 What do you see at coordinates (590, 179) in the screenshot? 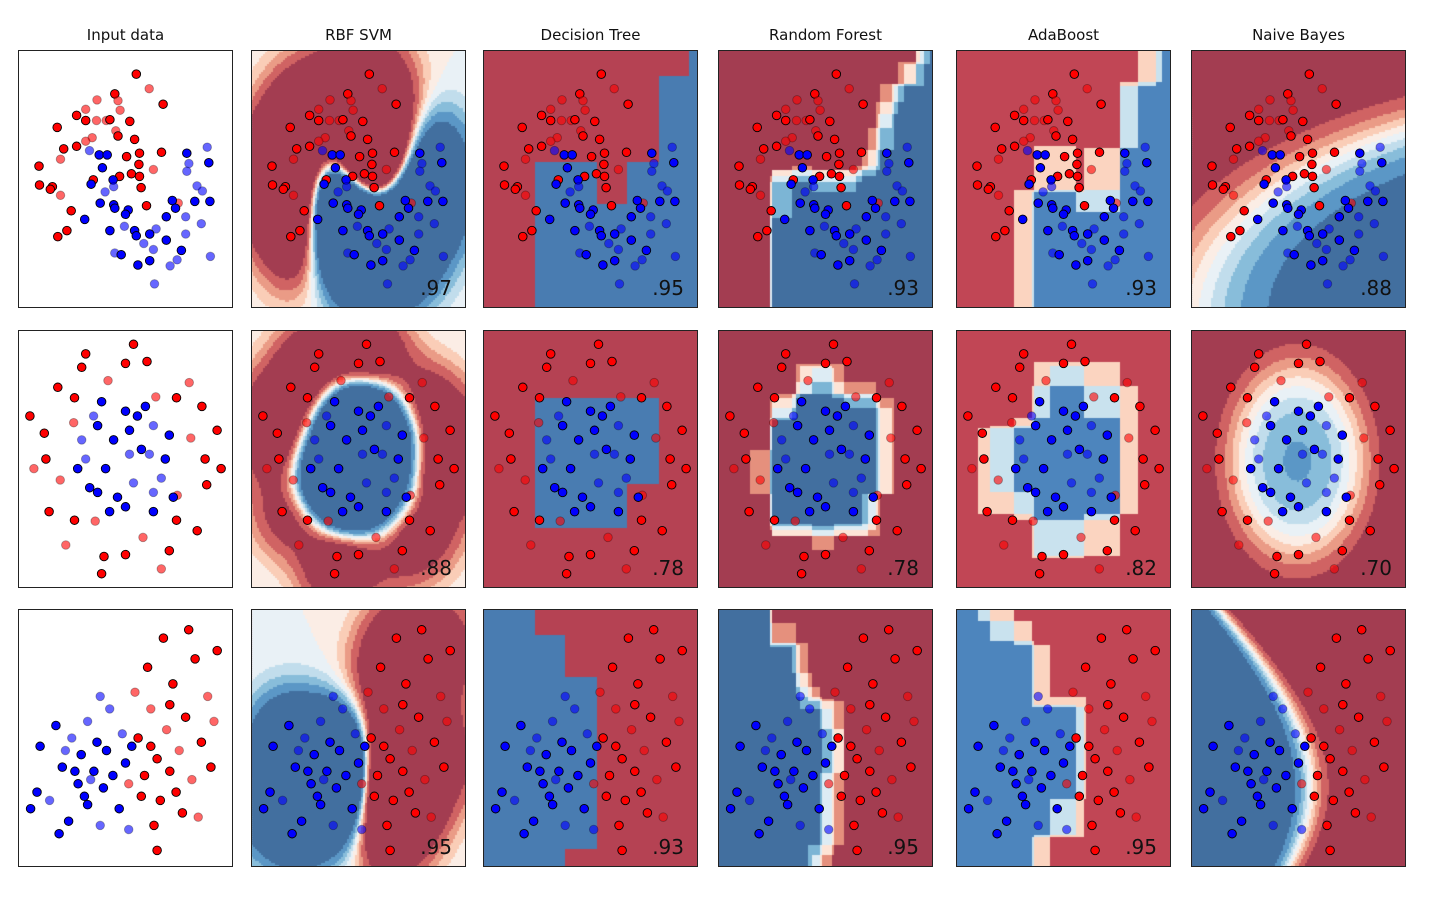
I see `decision-boundary` at bounding box center [590, 179].